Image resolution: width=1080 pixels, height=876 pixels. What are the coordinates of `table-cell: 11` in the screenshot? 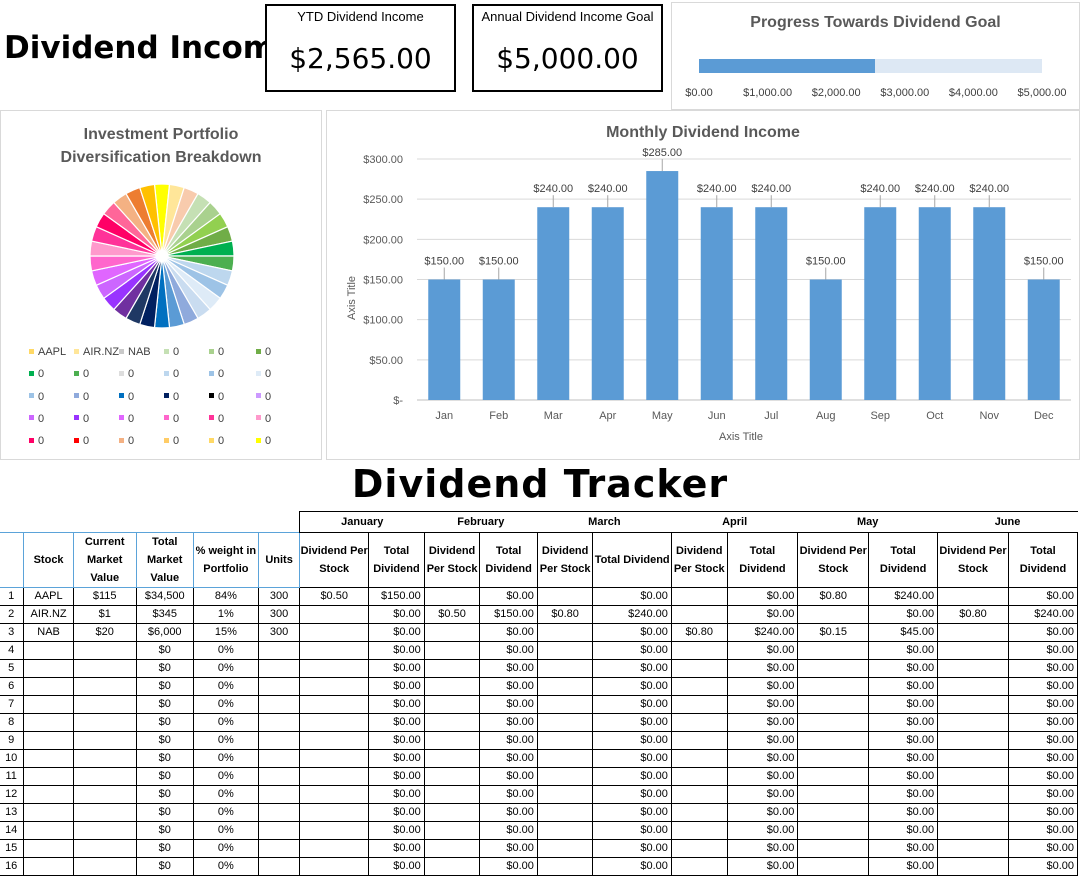 It's located at (12, 776).